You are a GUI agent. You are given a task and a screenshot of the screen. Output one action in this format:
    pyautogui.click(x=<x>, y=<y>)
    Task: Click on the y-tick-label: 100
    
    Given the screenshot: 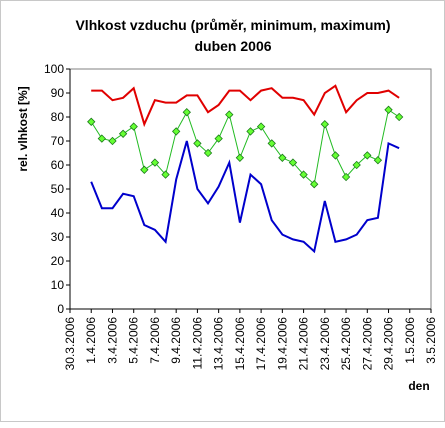 What is the action you would take?
    pyautogui.click(x=54, y=69)
    